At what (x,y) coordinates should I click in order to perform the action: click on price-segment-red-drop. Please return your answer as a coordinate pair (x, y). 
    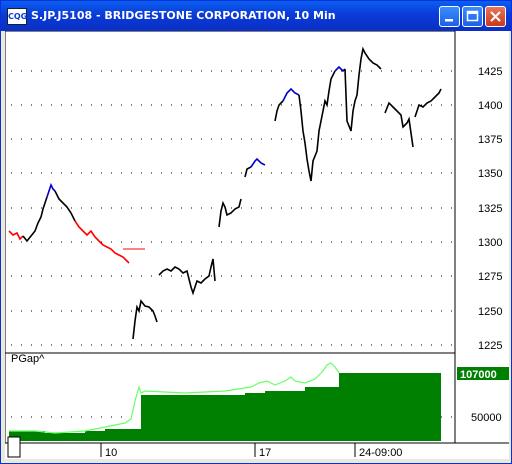
    Looking at the image, I should click on (102, 242).